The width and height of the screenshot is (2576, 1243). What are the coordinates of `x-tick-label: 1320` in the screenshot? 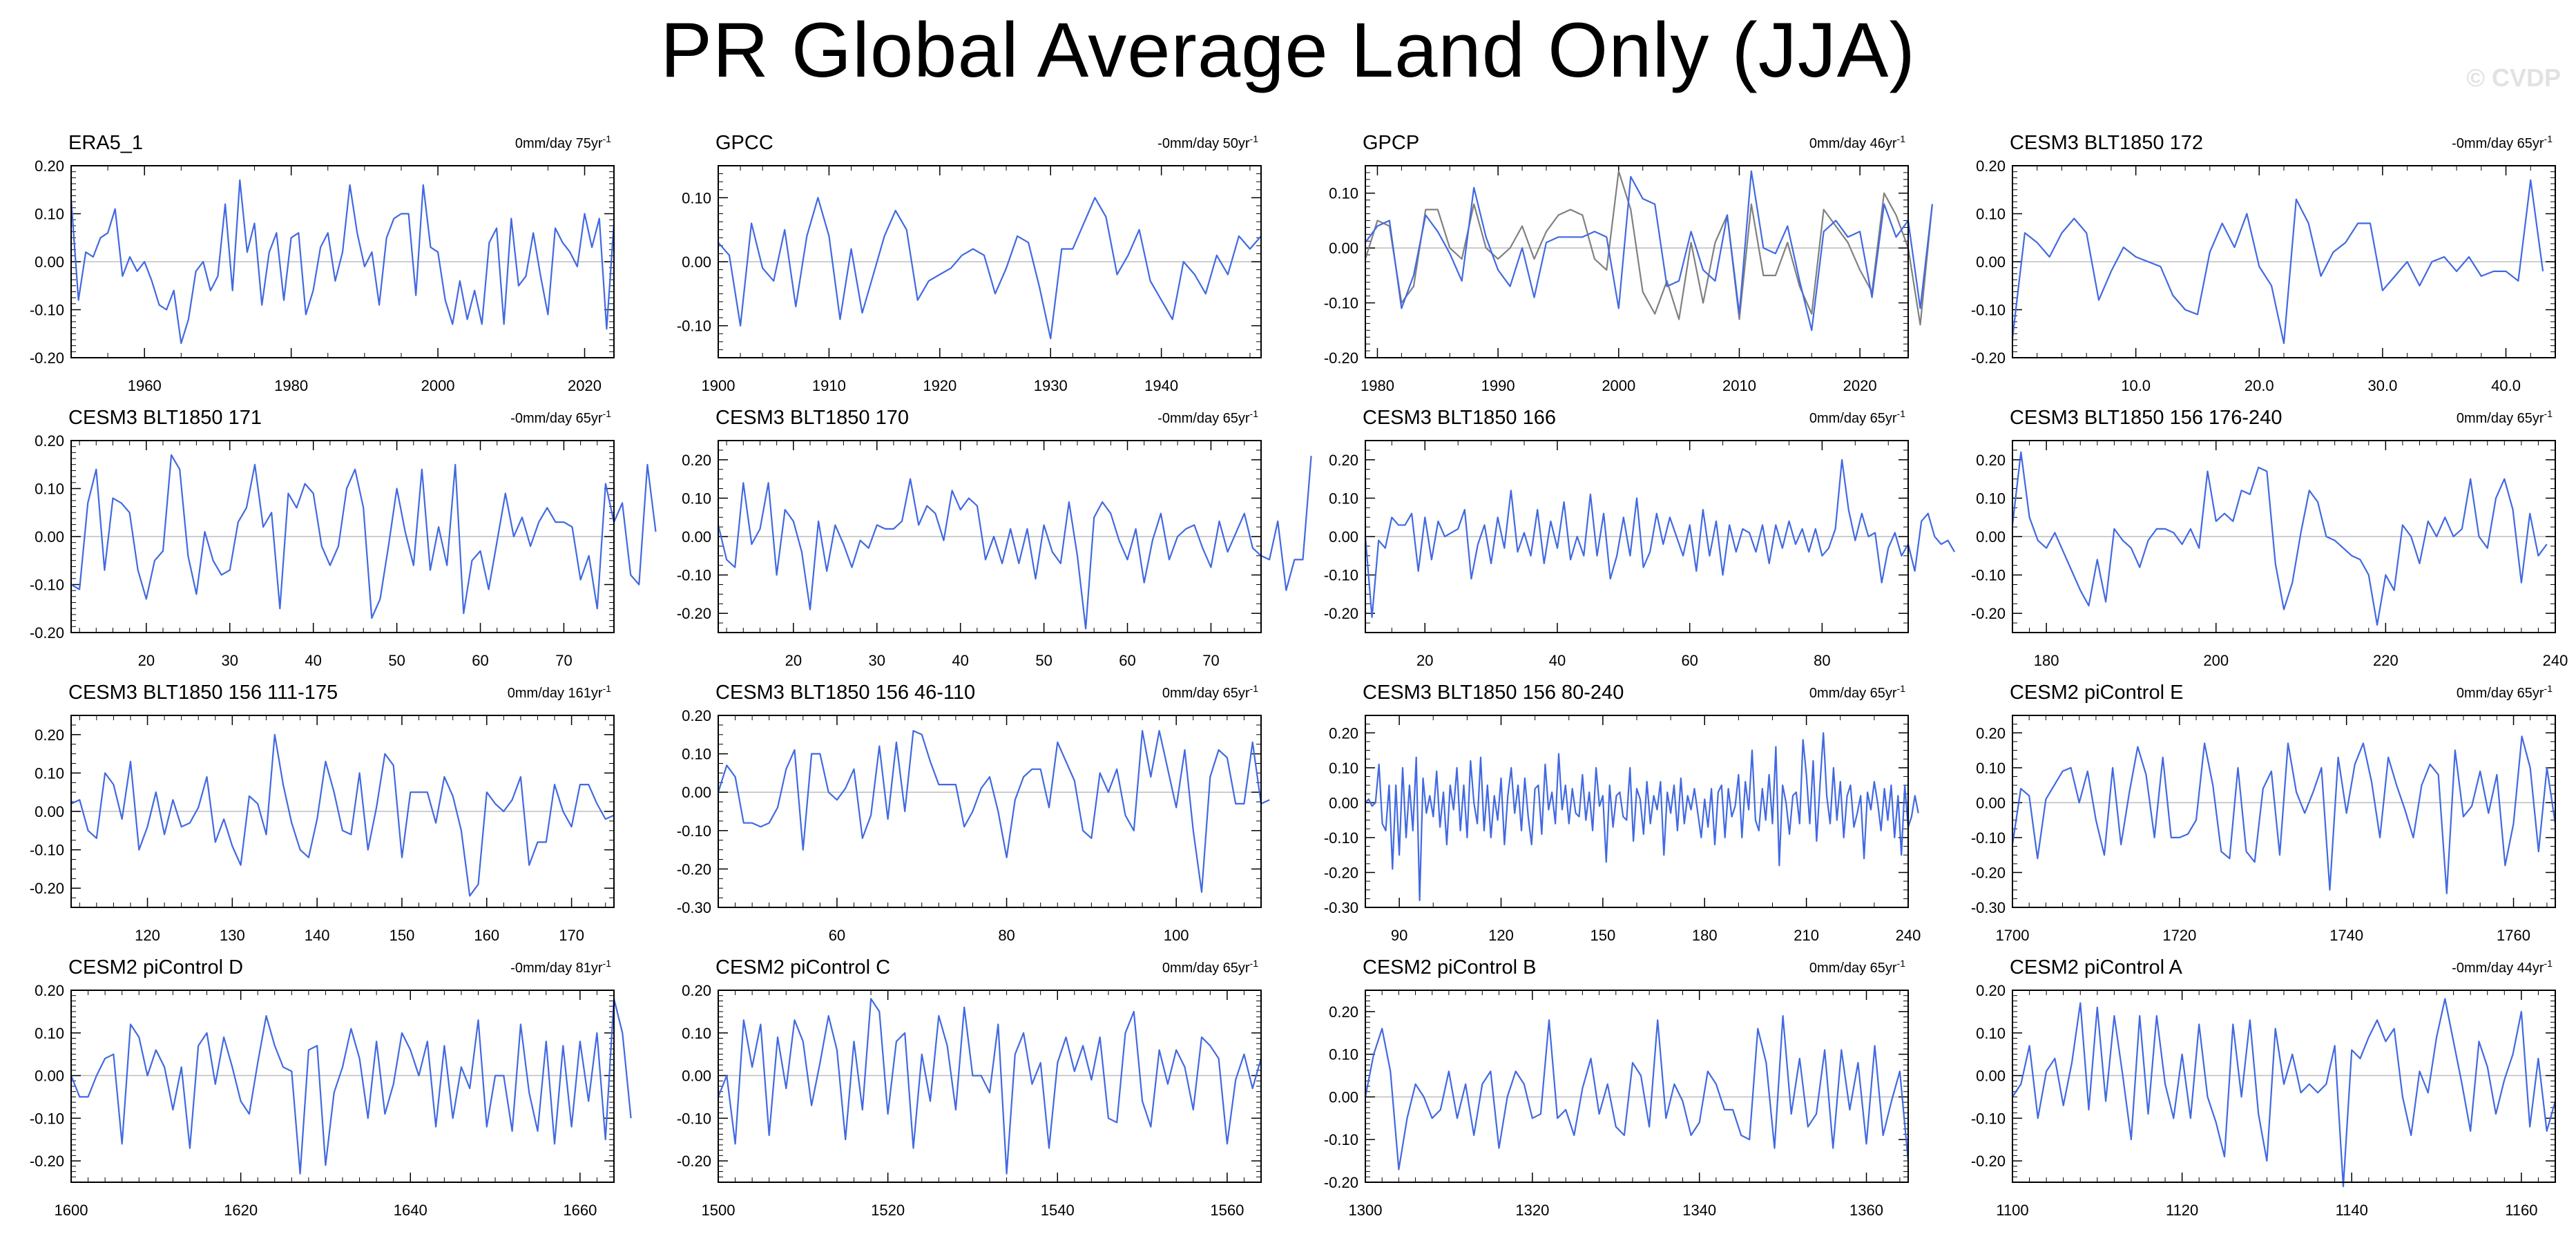 It's located at (1532, 1211).